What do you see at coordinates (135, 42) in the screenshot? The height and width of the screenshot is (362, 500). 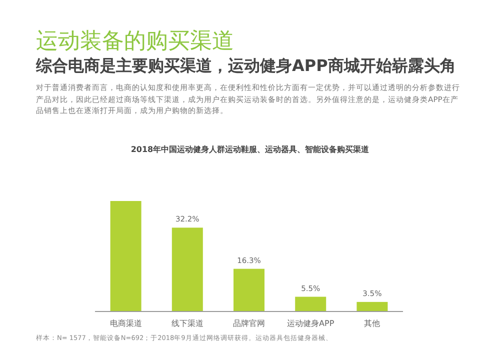 I see `chart-title: 运动装备的购买渠道` at bounding box center [135, 42].